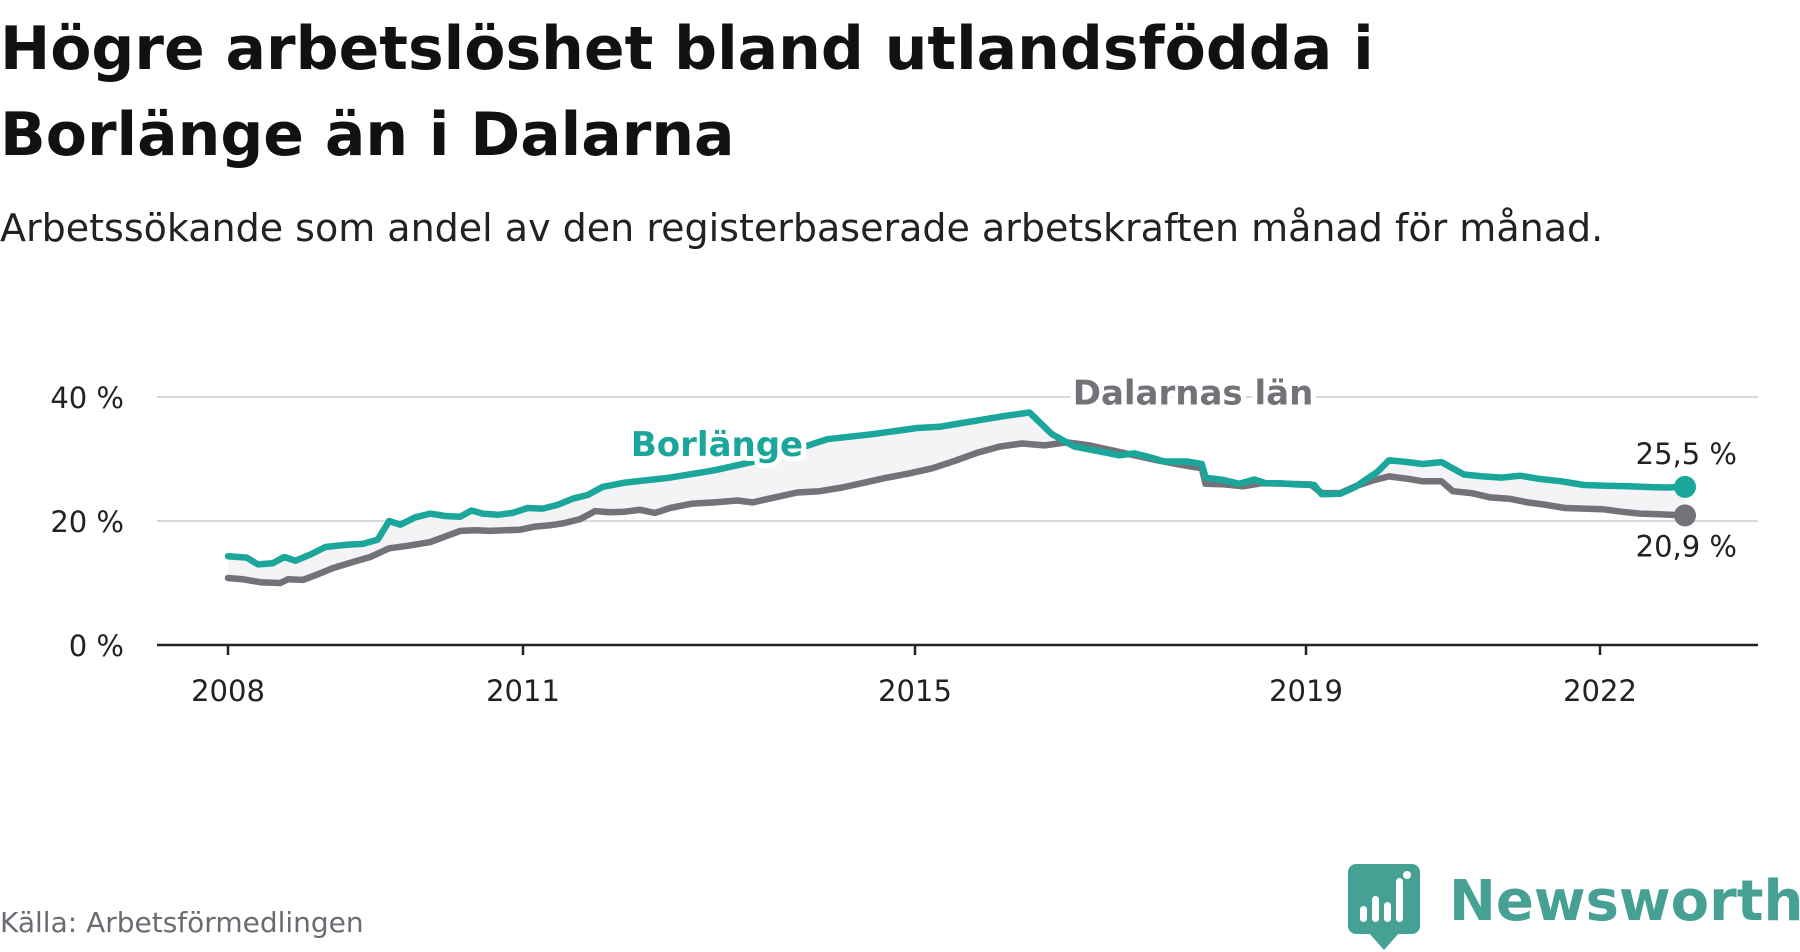 This screenshot has height=952, width=1800. I want to click on x-axis-tick-labels: 2008 2011 2015 2019 2022, so click(914, 691).